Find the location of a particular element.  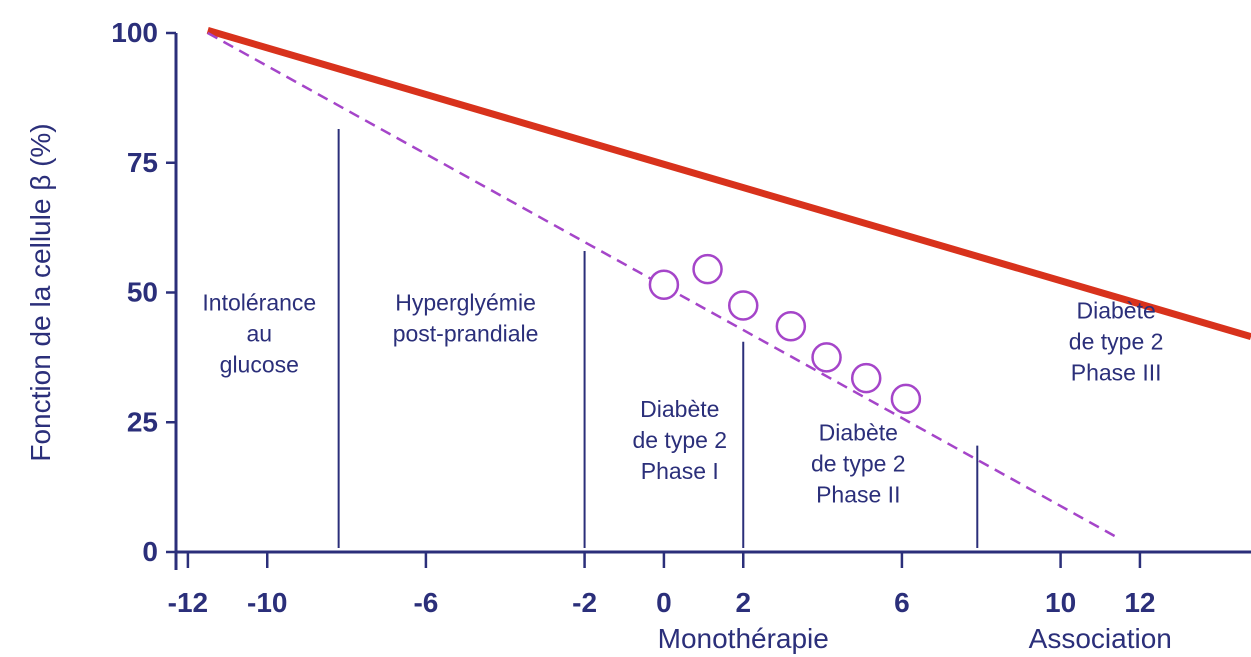

x-tick-label: -12 is located at coordinates (188, 602).